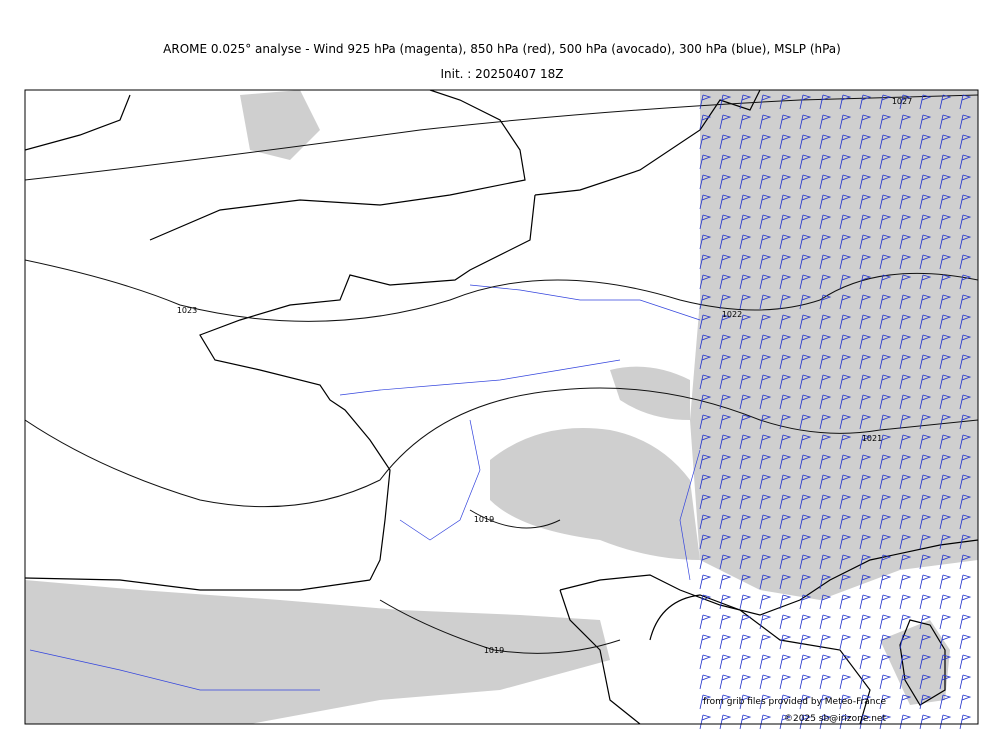  Describe the element at coordinates (872, 438) in the screenshot. I see `isobar-label: 1021` at that location.